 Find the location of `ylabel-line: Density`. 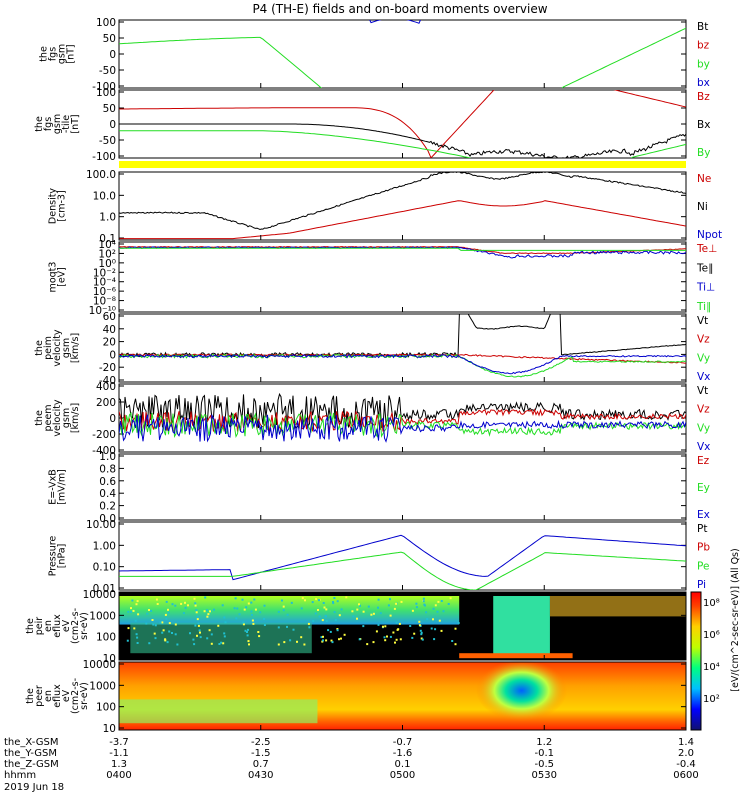

ylabel-line: Density is located at coordinates (53, 206).